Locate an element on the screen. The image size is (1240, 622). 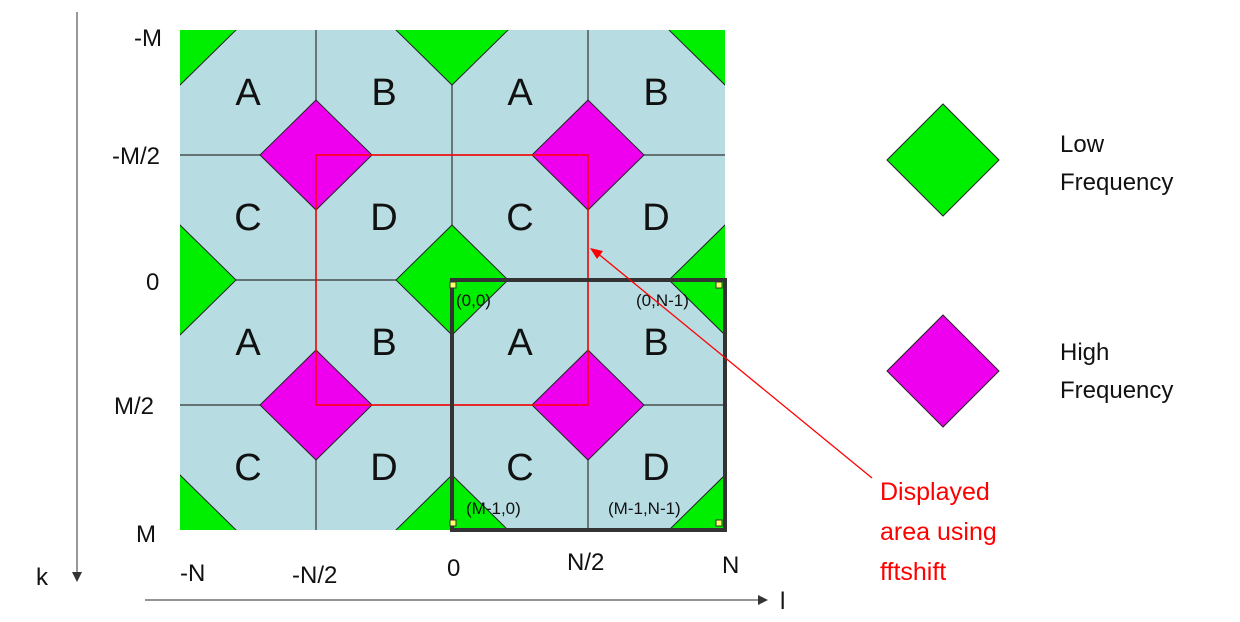
corner-markers is located at coordinates (586, 404).